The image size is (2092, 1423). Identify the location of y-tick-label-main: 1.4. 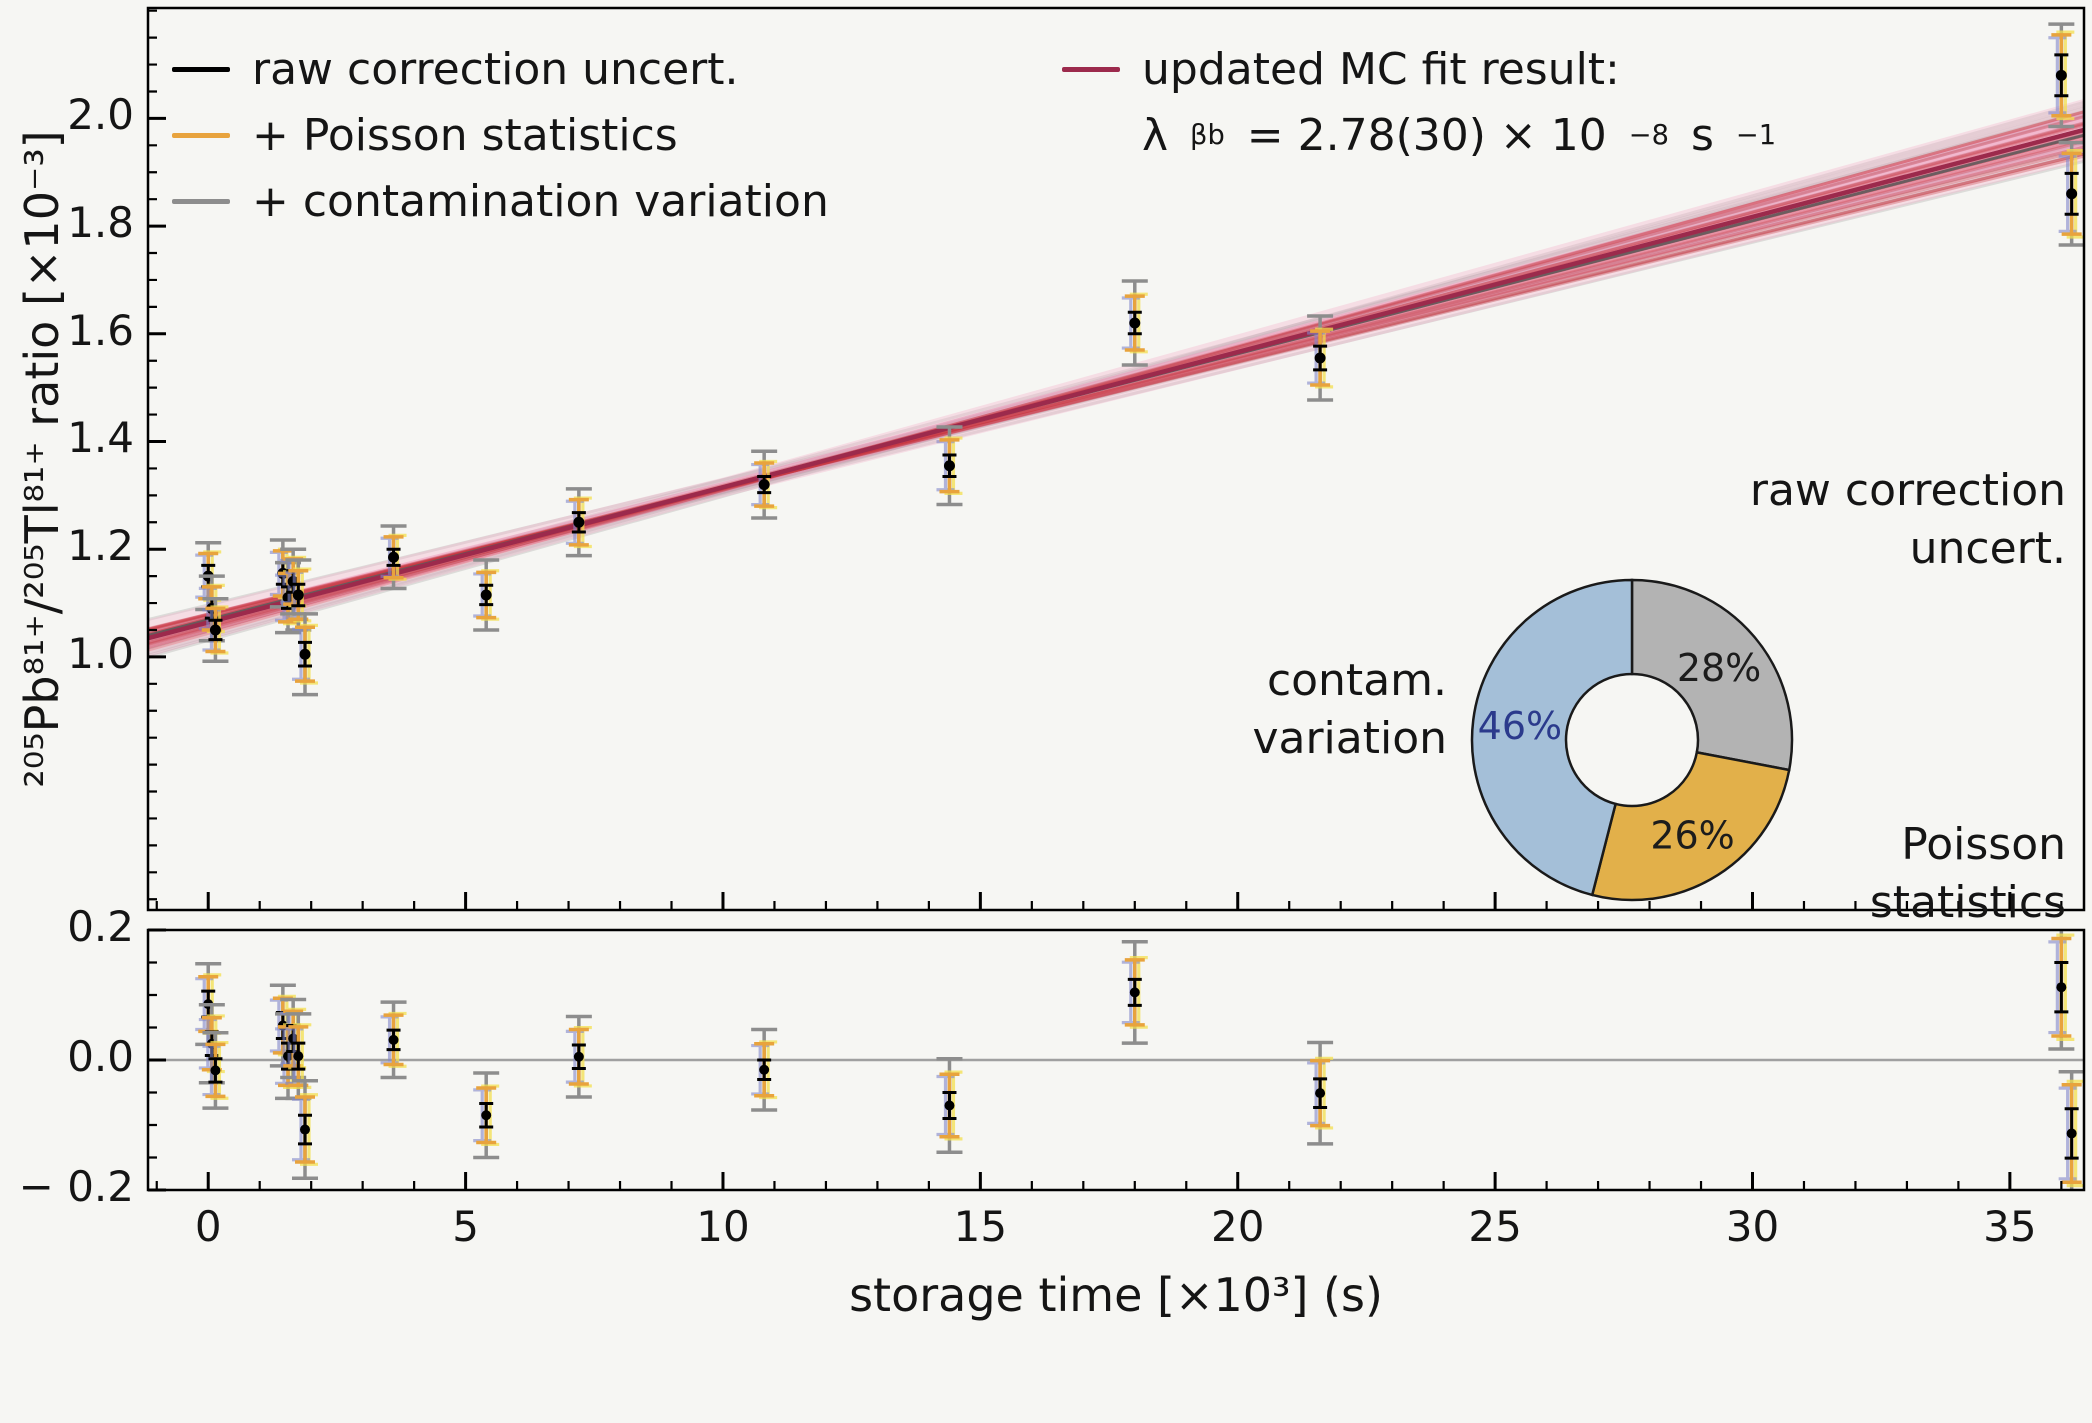
(100, 438).